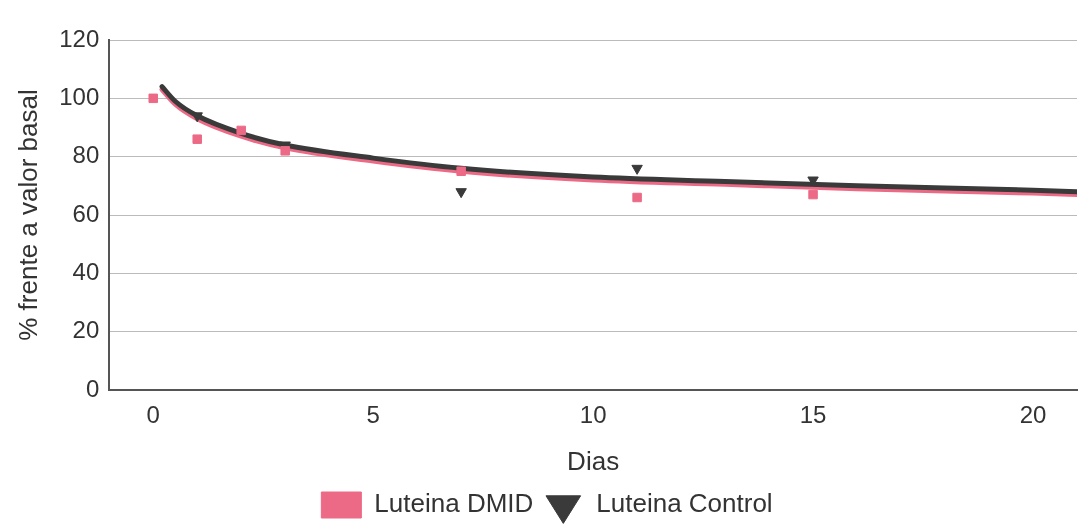 The height and width of the screenshot is (528, 1084). I want to click on x-tick-label: 20, so click(1033, 415).